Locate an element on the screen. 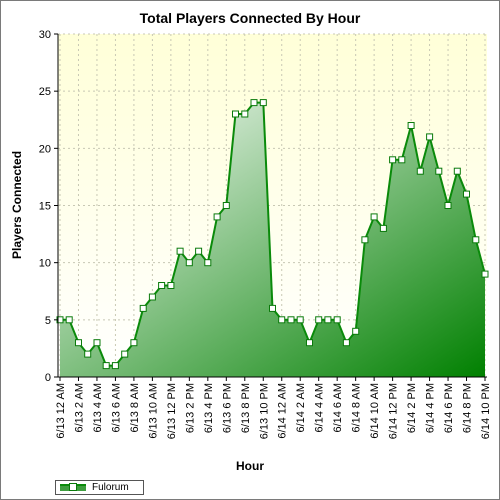  y-tick-label: 15 is located at coordinates (45, 207).